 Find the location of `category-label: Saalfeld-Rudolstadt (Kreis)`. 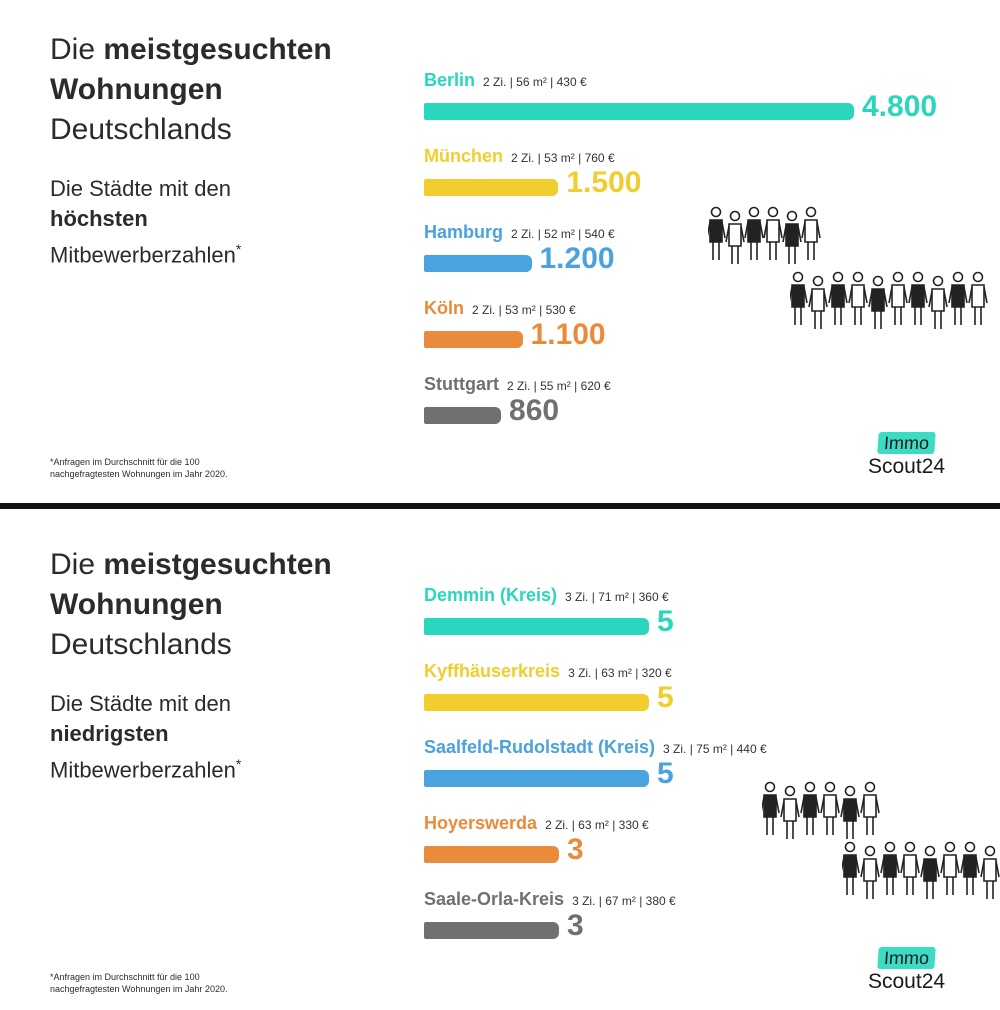

category-label: Saalfeld-Rudolstadt (Kreis) is located at coordinates (540, 747).